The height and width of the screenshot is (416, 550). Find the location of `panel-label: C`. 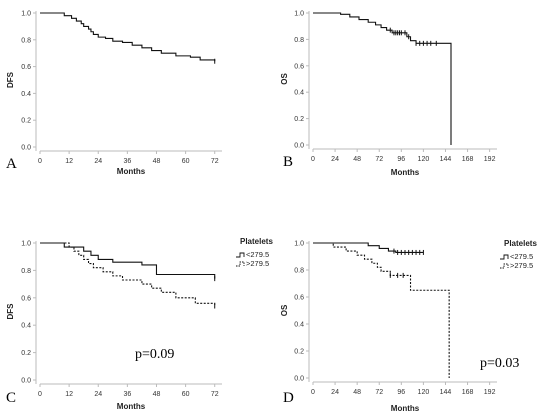

panel-label: C is located at coordinates (11, 398).